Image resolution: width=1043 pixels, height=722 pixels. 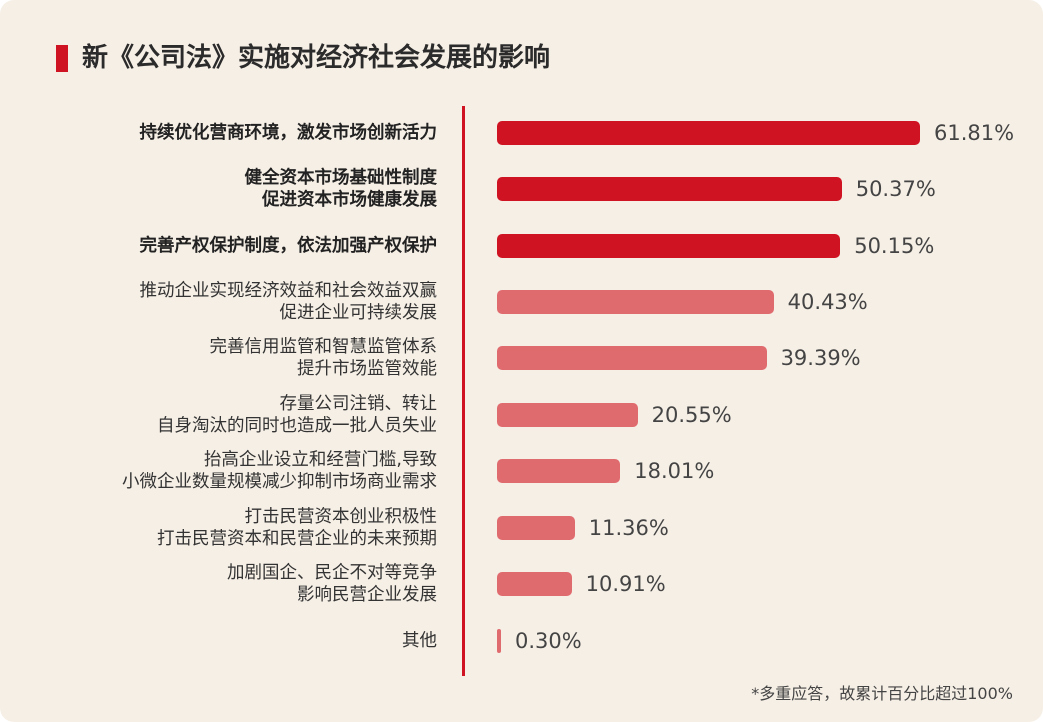 What do you see at coordinates (895, 189) in the screenshot?
I see `value-label: 50.37%` at bounding box center [895, 189].